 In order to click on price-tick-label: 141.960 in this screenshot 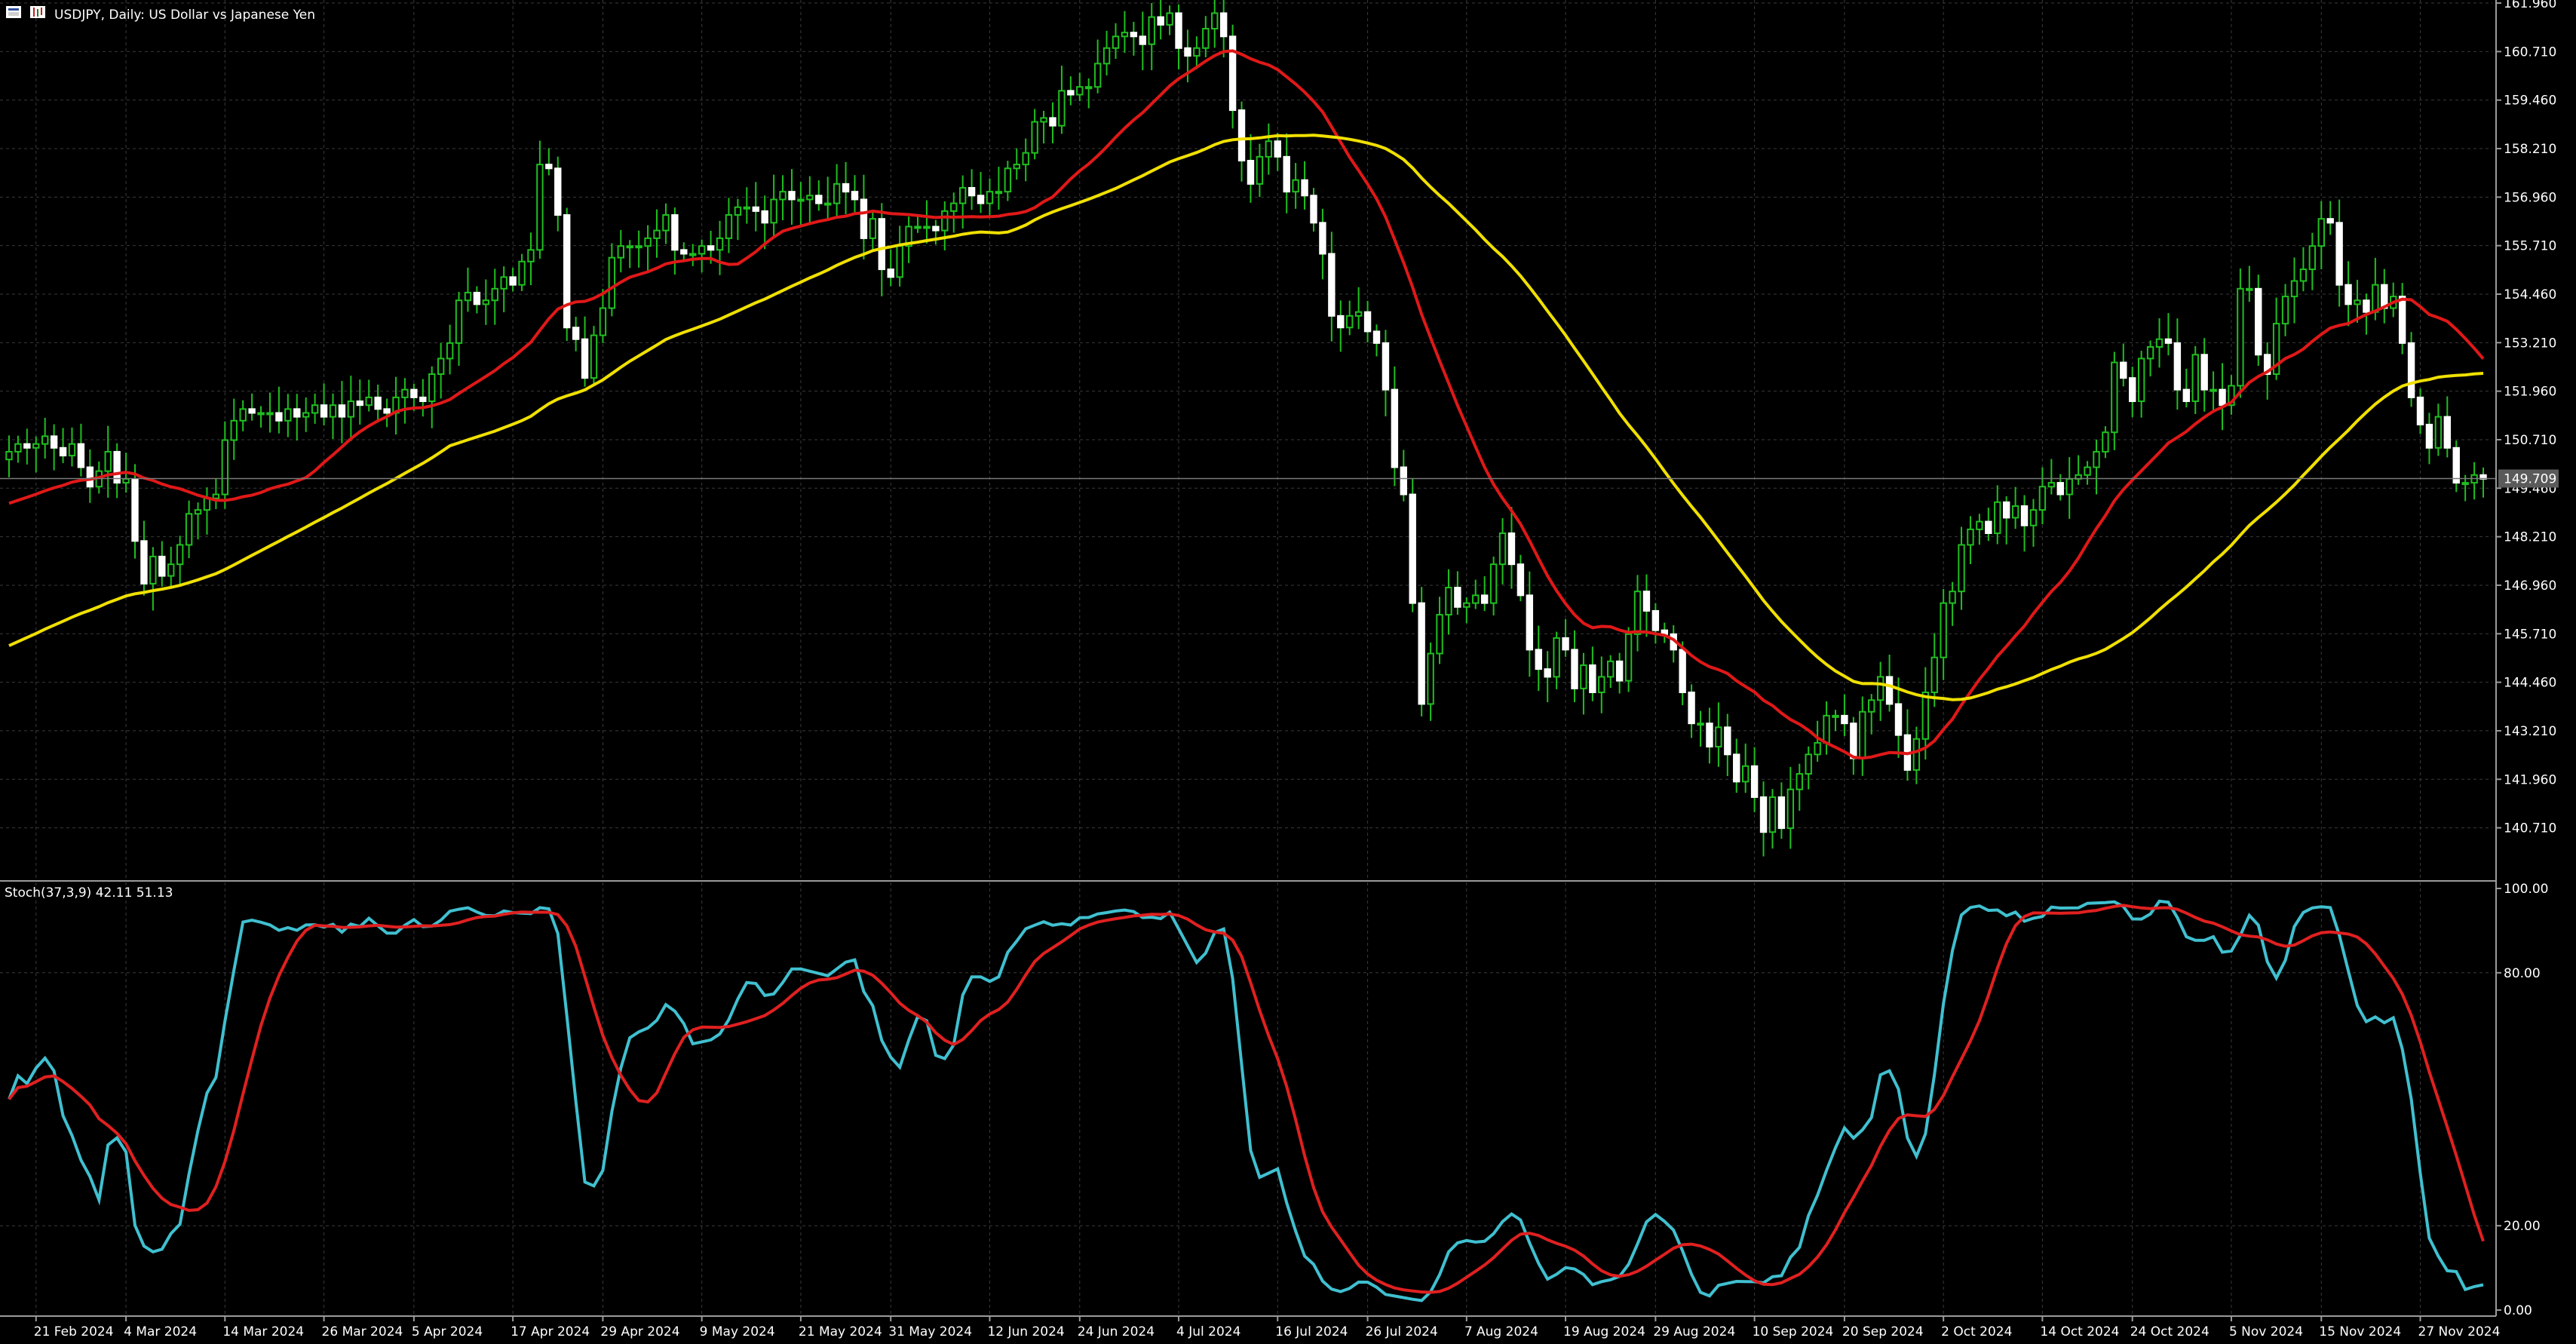, I will do `click(2530, 779)`.